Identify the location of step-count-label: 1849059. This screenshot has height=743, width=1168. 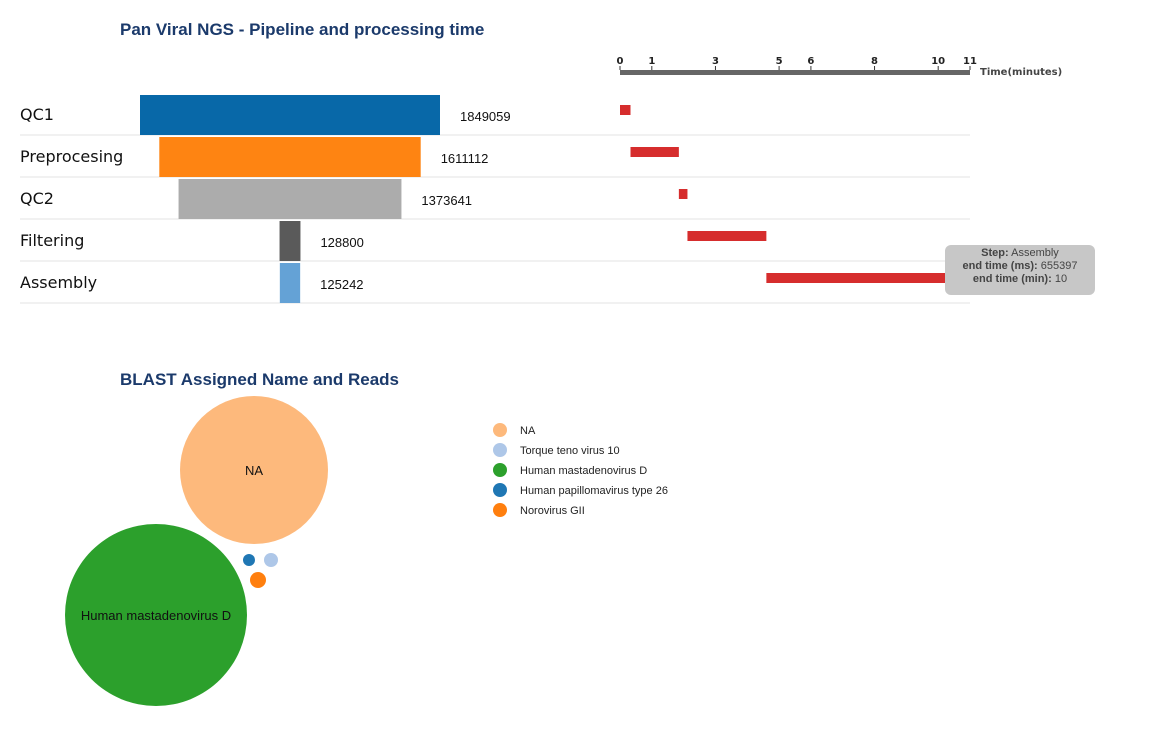
(485, 116).